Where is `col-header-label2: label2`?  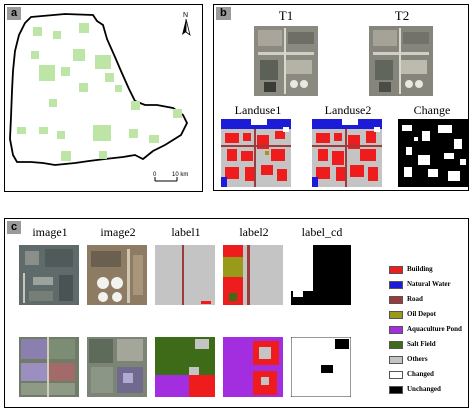 col-header-label2: label2 is located at coordinates (254, 232).